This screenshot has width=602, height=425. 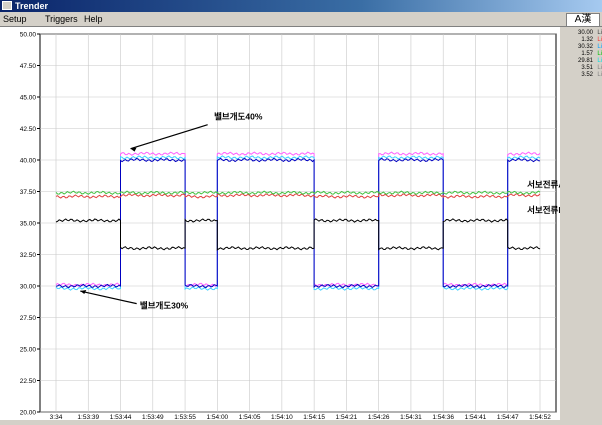 What do you see at coordinates (583, 20) in the screenshot?
I see `ime-indicator: A漢` at bounding box center [583, 20].